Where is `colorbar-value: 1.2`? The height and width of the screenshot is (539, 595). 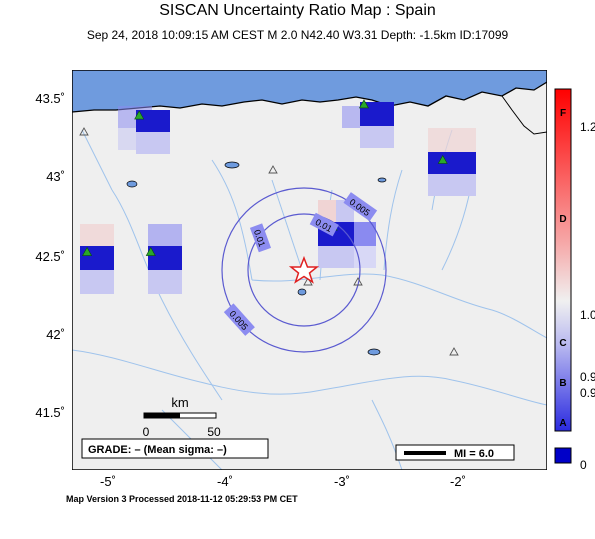 colorbar-value: 1.2 is located at coordinates (587, 127).